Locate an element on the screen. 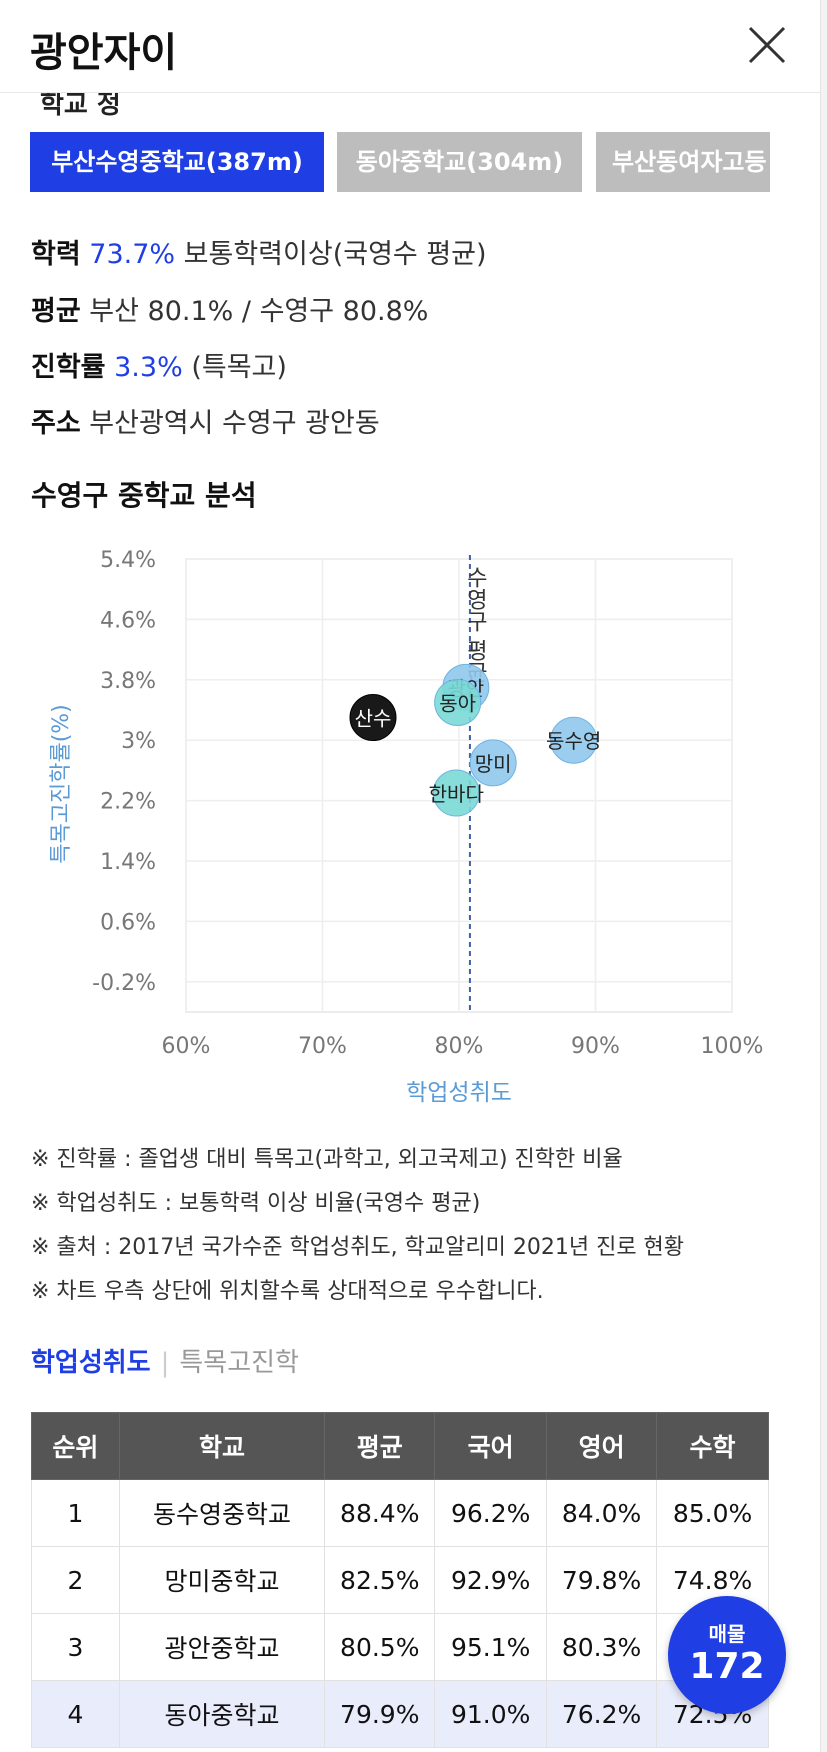 This screenshot has height=1752, width=827. y-axis-title: 특목고진학률(%) is located at coordinates (61, 784).